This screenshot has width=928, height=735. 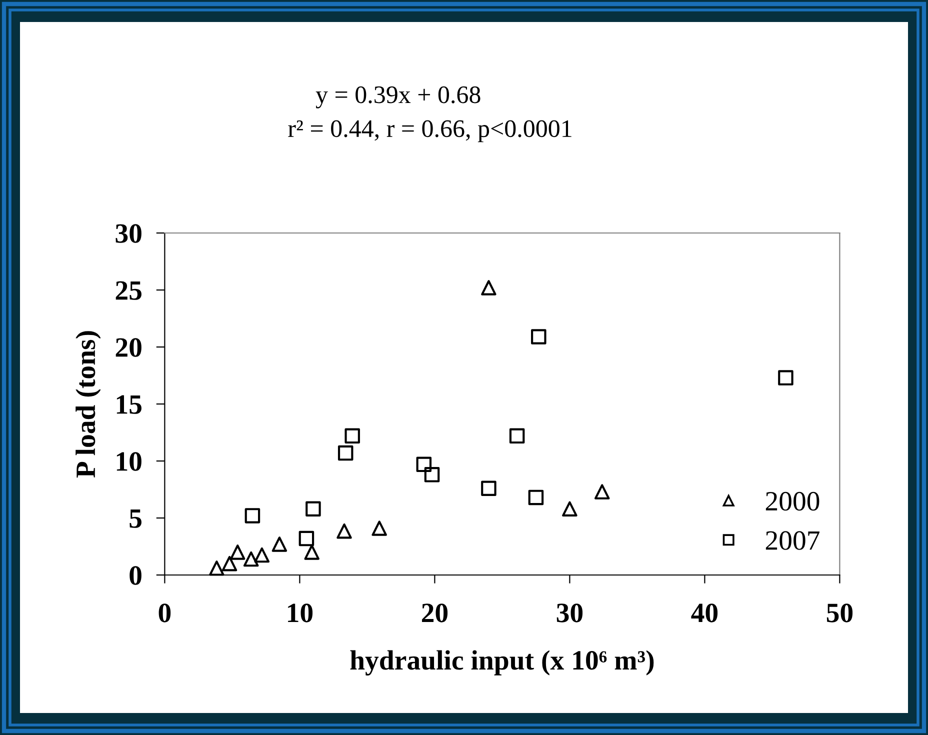 I want to click on text: r² = 0.44, r = 0.66, p<0.0001, so click(x=430, y=131).